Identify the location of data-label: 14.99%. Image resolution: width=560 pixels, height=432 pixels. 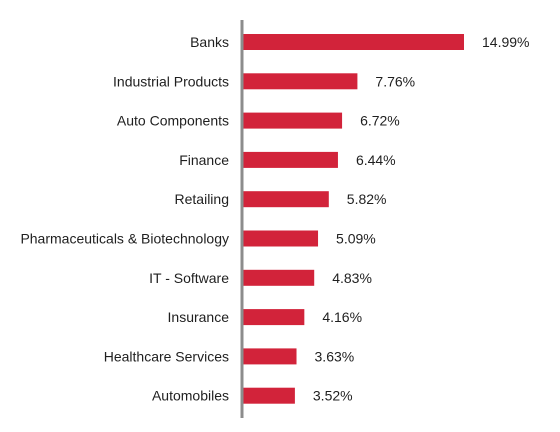
(505, 42).